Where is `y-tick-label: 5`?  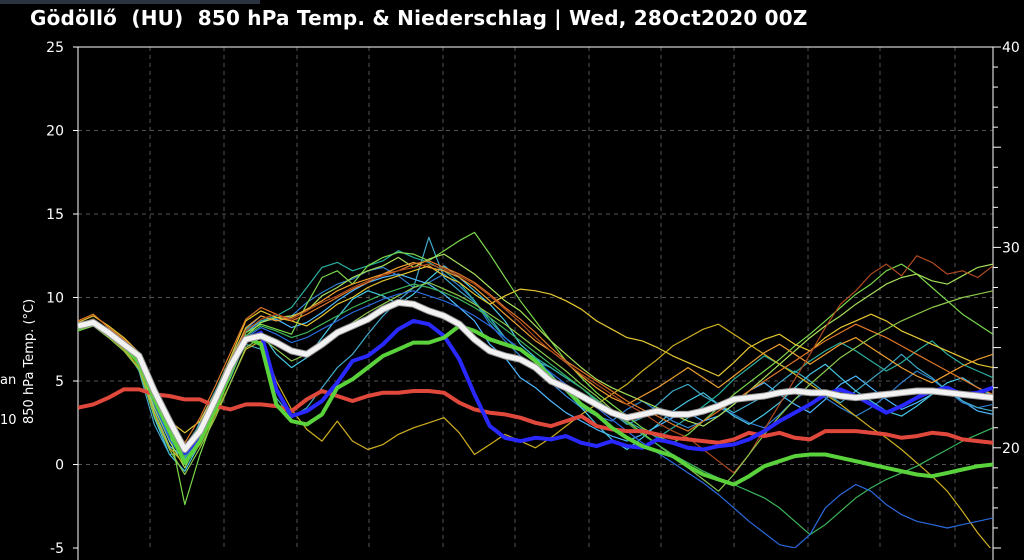
y-tick-label: 5 is located at coordinates (59, 382).